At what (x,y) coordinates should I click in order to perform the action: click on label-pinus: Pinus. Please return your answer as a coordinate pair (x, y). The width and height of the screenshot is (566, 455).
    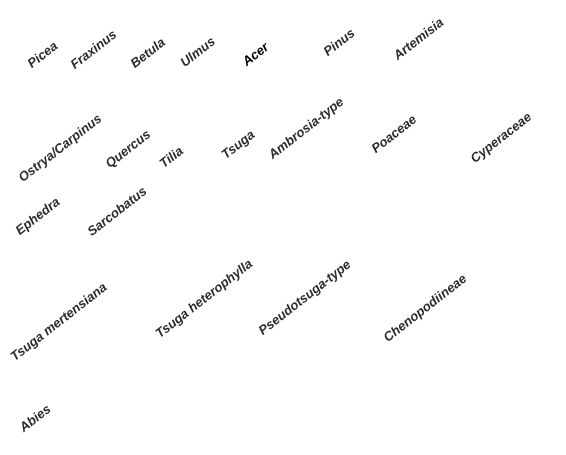
    Looking at the image, I should click on (339, 42).